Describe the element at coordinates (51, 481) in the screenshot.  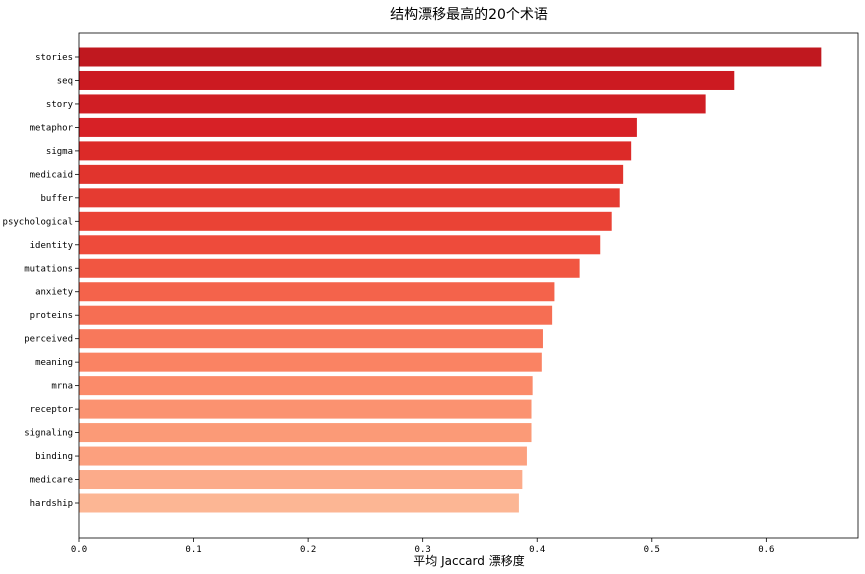
I see `y-tick-label: medicare` at that location.